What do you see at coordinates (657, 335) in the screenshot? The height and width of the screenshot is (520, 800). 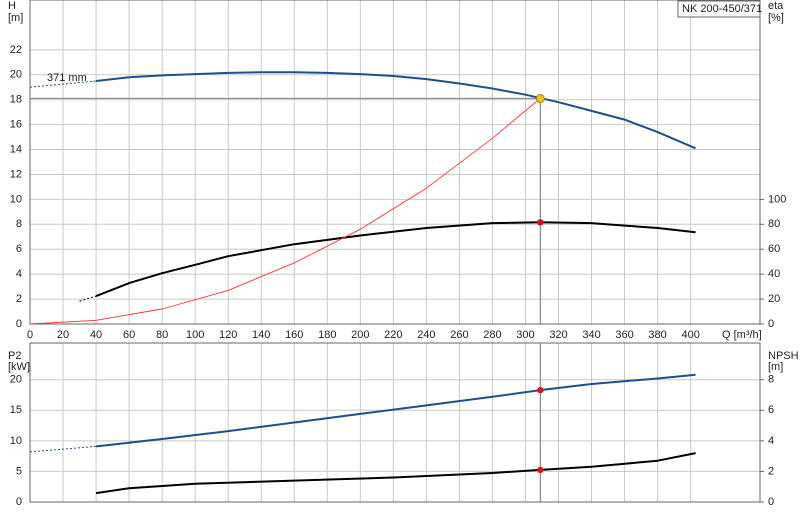 I see `x-tick-label: 380` at bounding box center [657, 335].